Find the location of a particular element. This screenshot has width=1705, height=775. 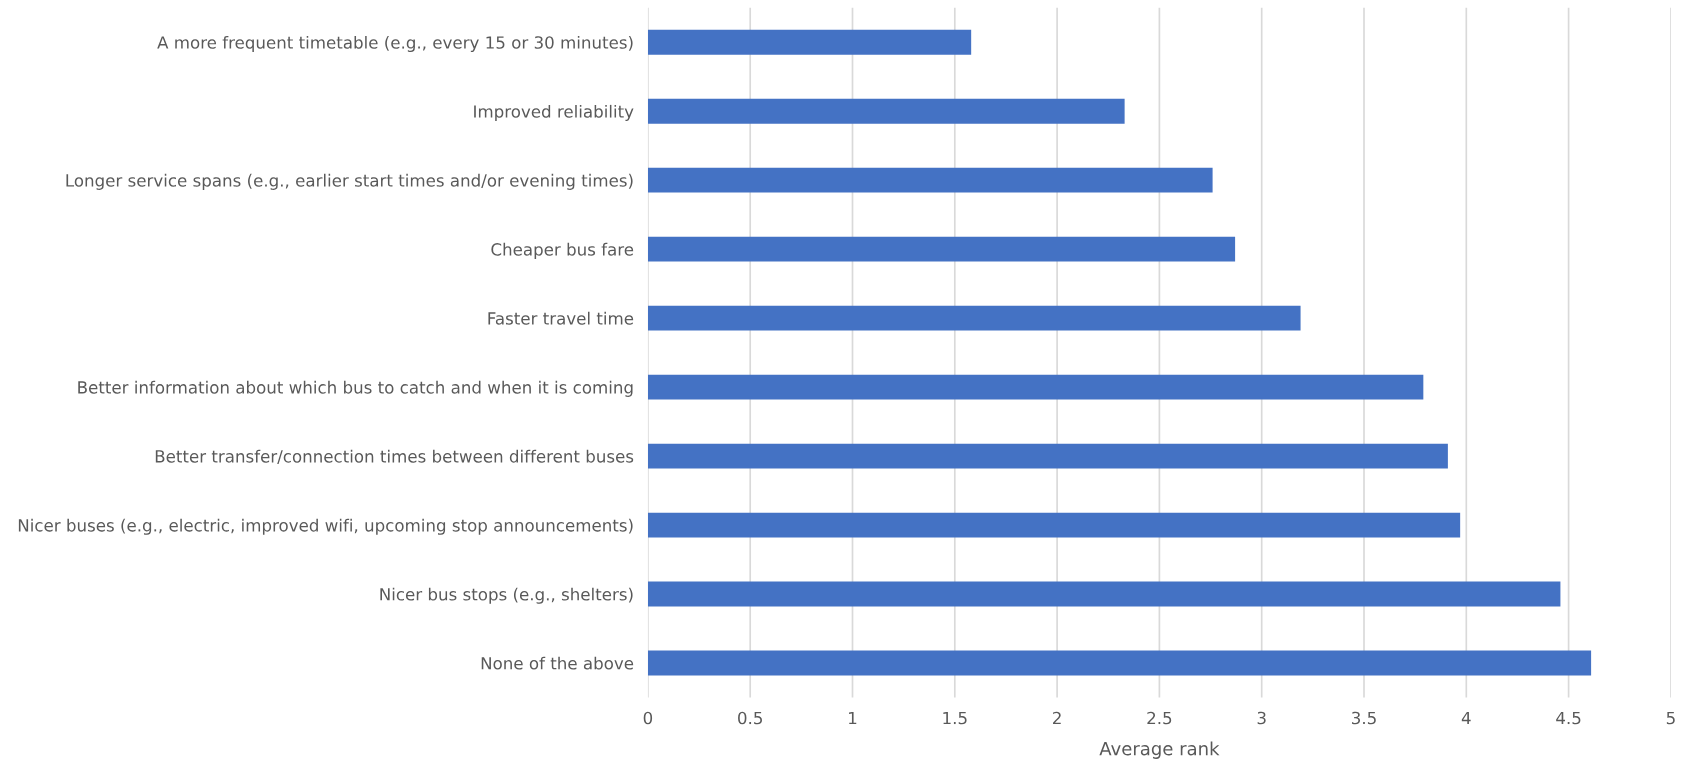

x-tick-label: 3 is located at coordinates (1261, 718).